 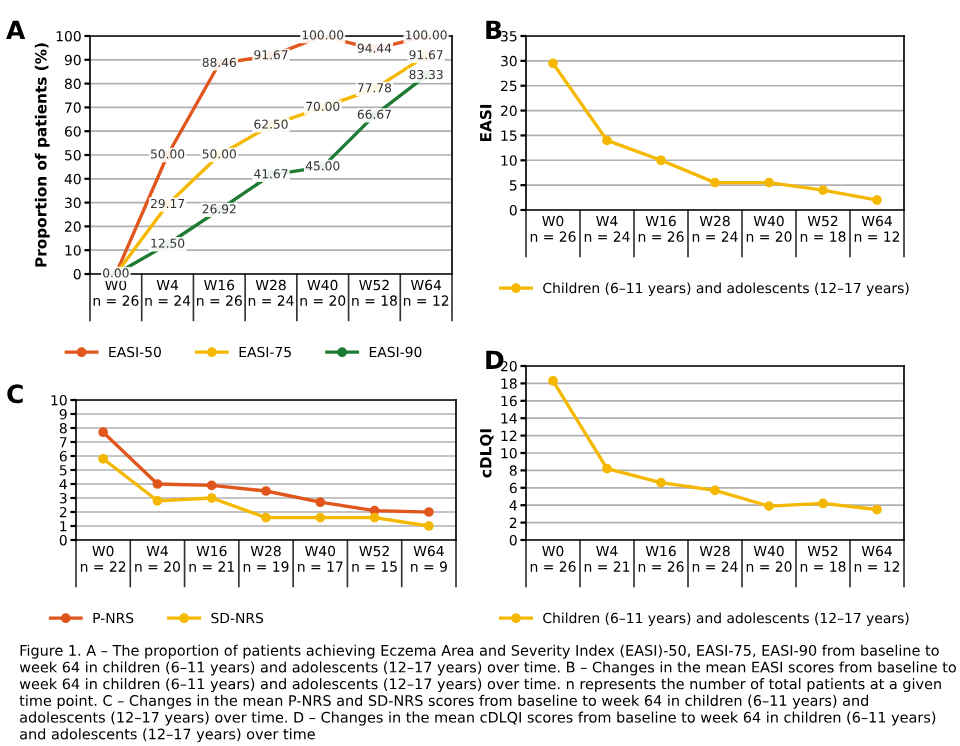 I want to click on chart-title: A, so click(x=16, y=29).